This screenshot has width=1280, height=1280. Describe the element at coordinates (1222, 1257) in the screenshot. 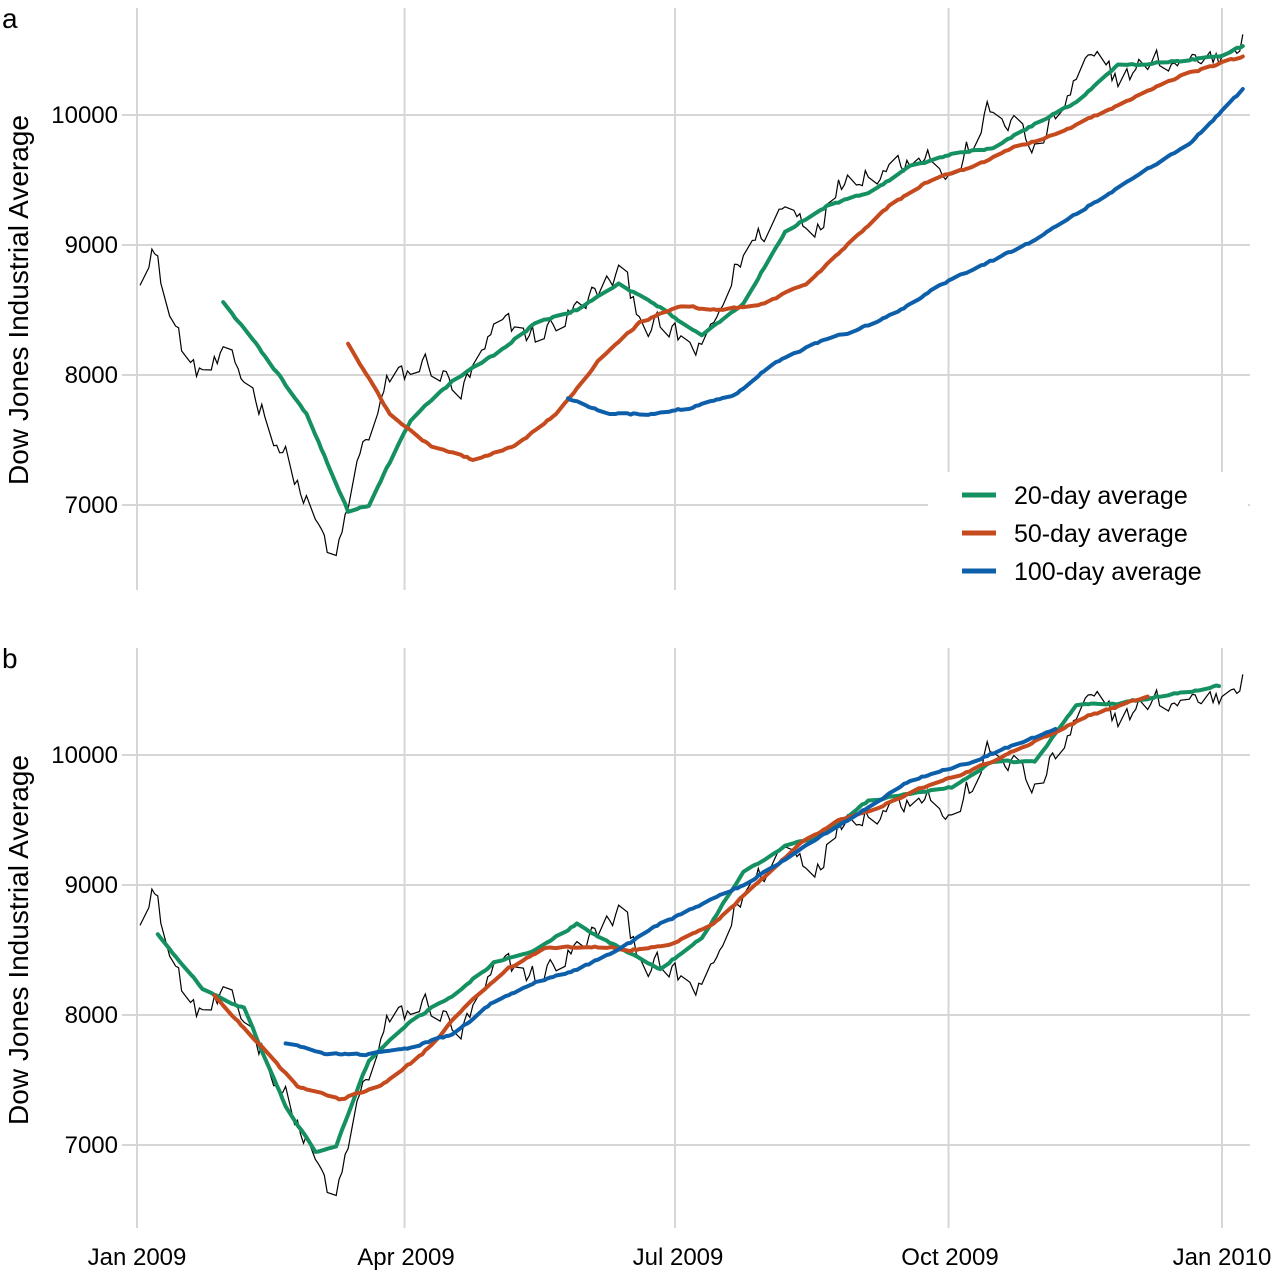

I see `x-tick-jan-2010: Jan 2010` at that location.